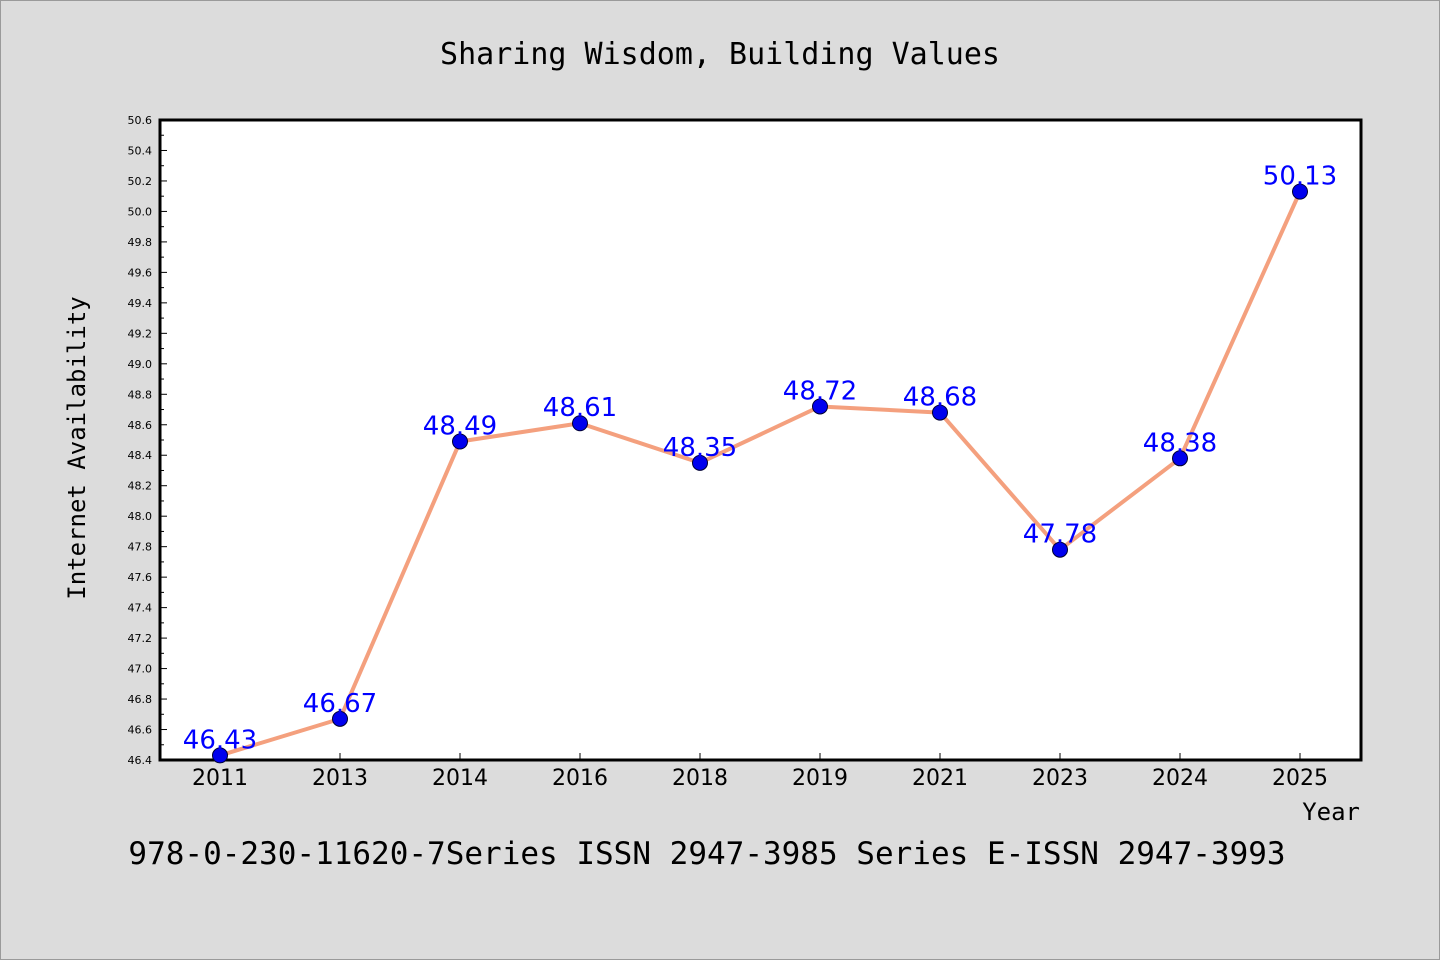 This screenshot has width=1440, height=960. I want to click on data-value-label: 48.38, so click(1180, 443).